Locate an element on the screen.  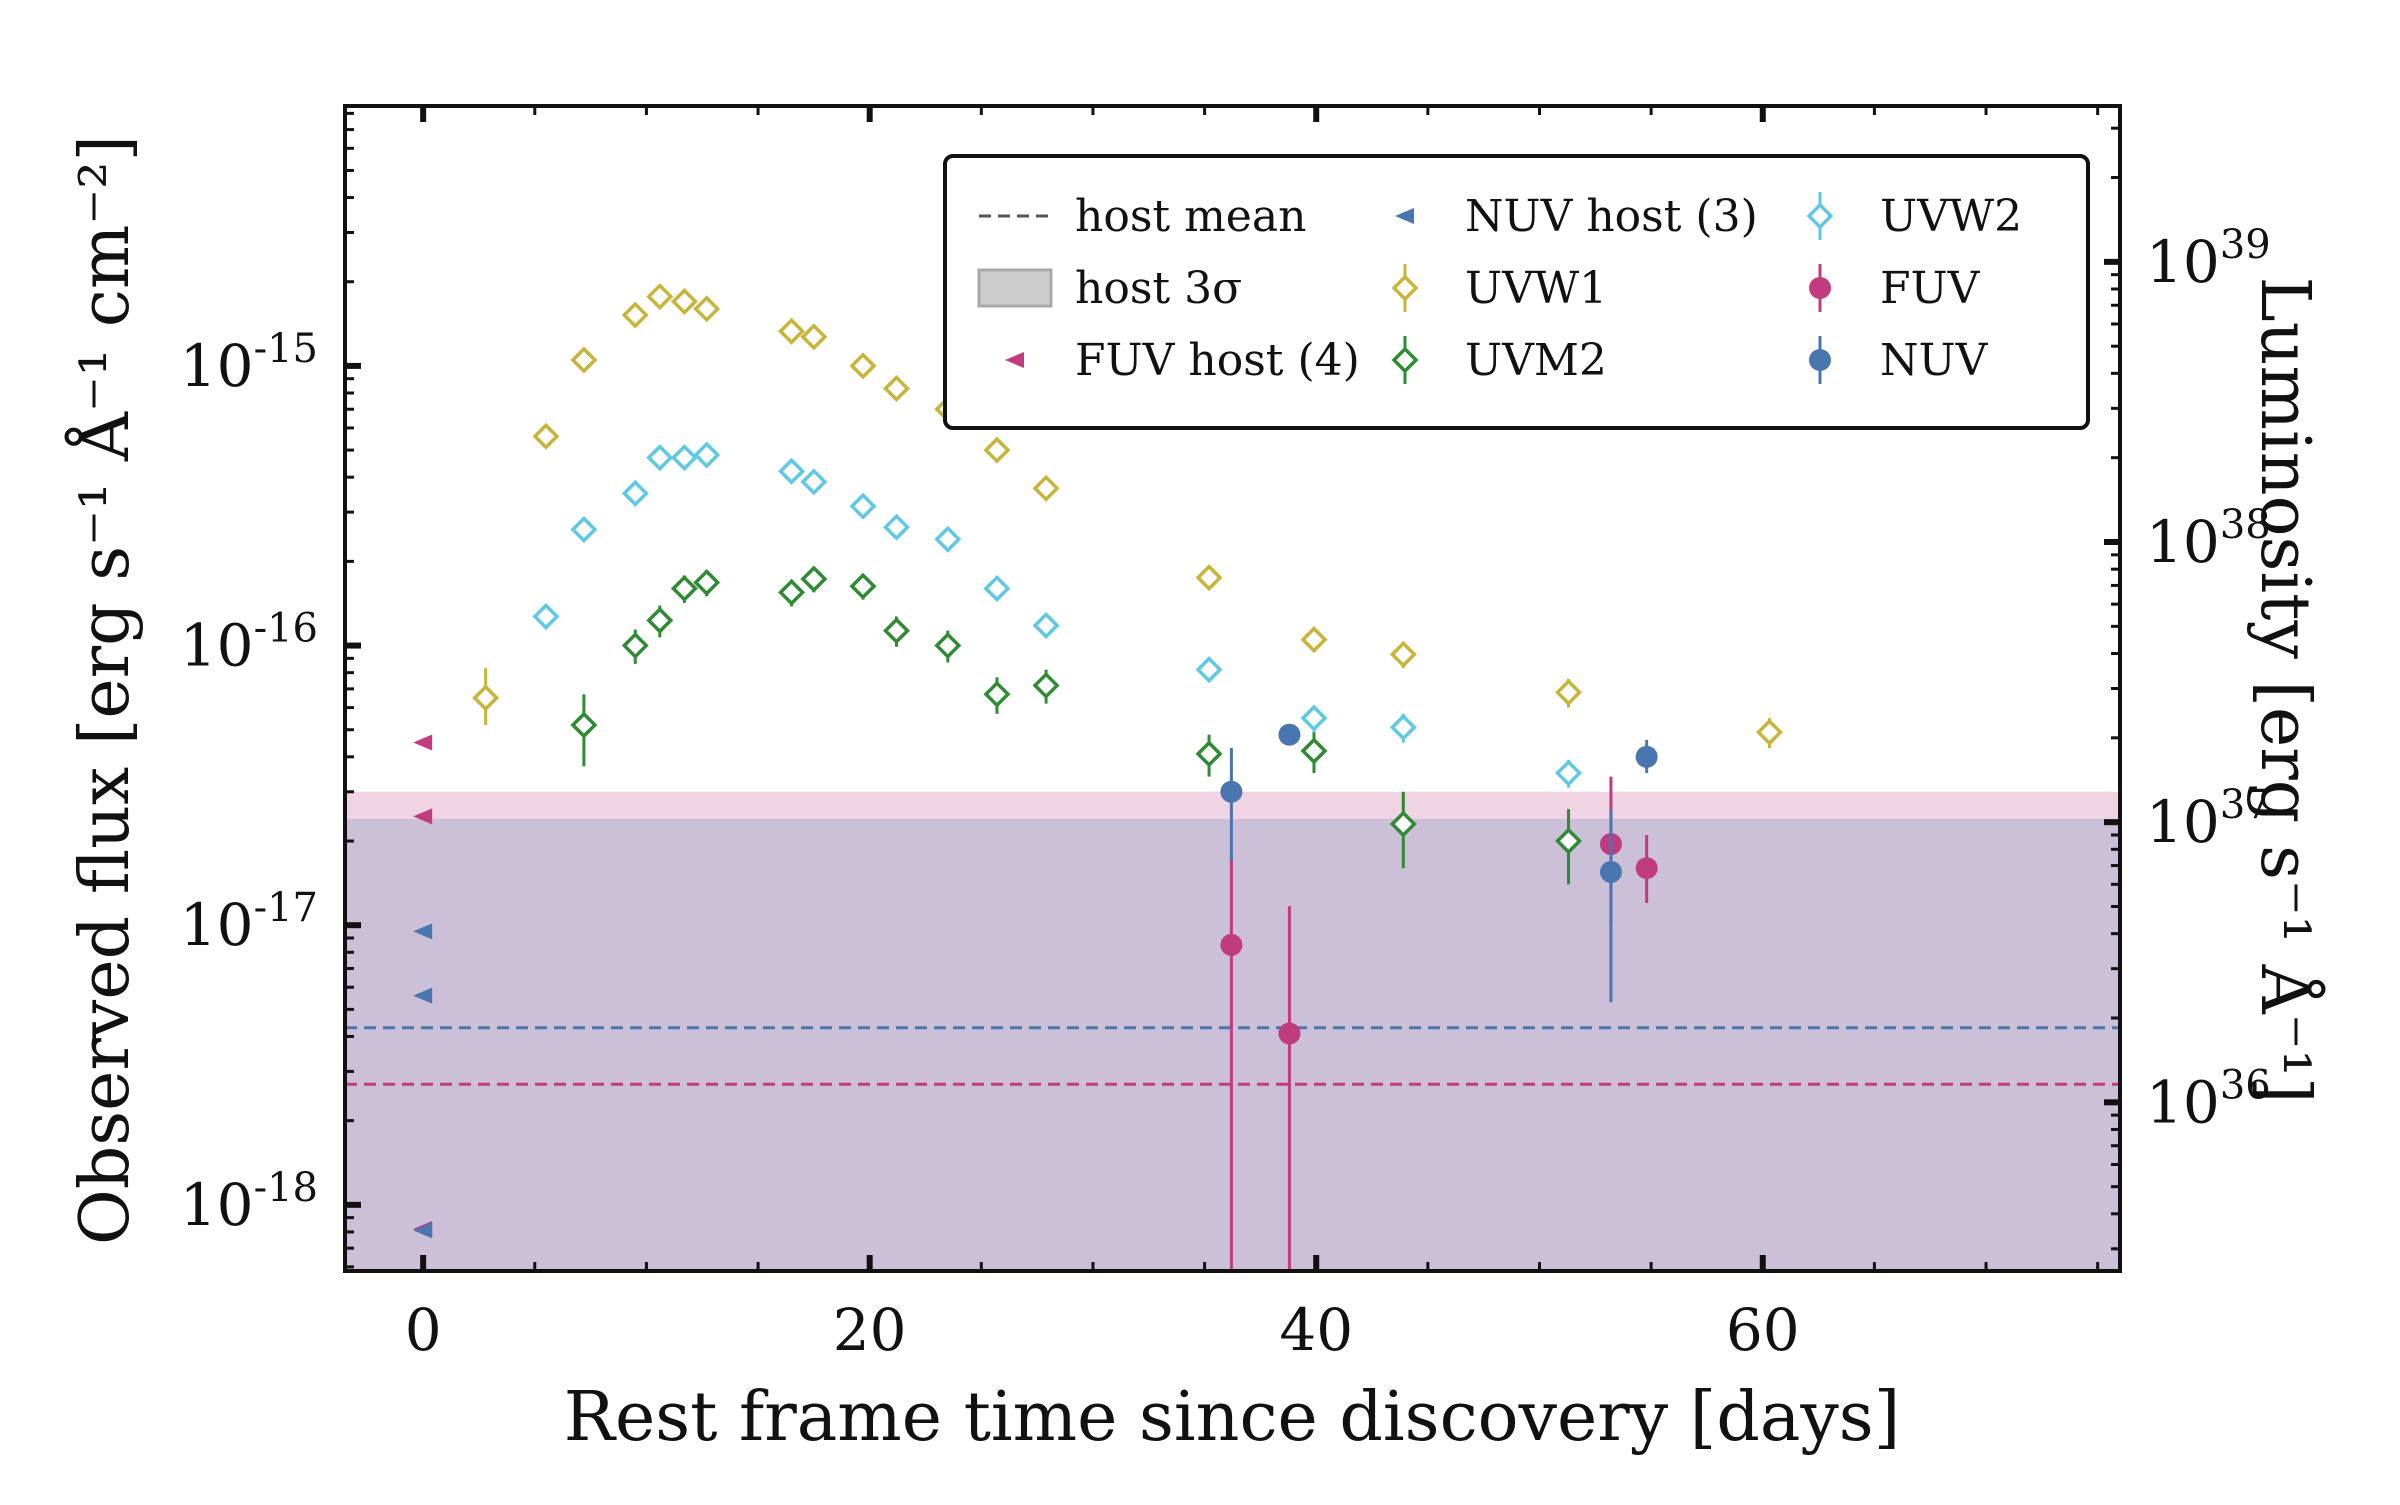
y-tick-label: 10-18 is located at coordinates (249, 1202).